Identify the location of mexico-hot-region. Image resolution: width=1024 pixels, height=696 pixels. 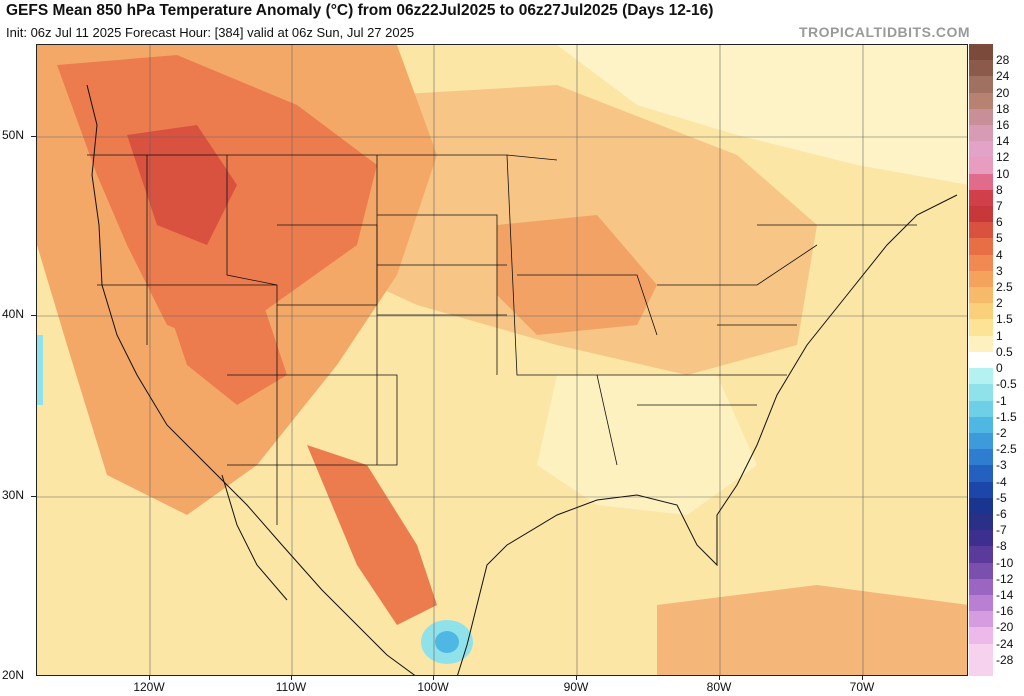
(372, 535).